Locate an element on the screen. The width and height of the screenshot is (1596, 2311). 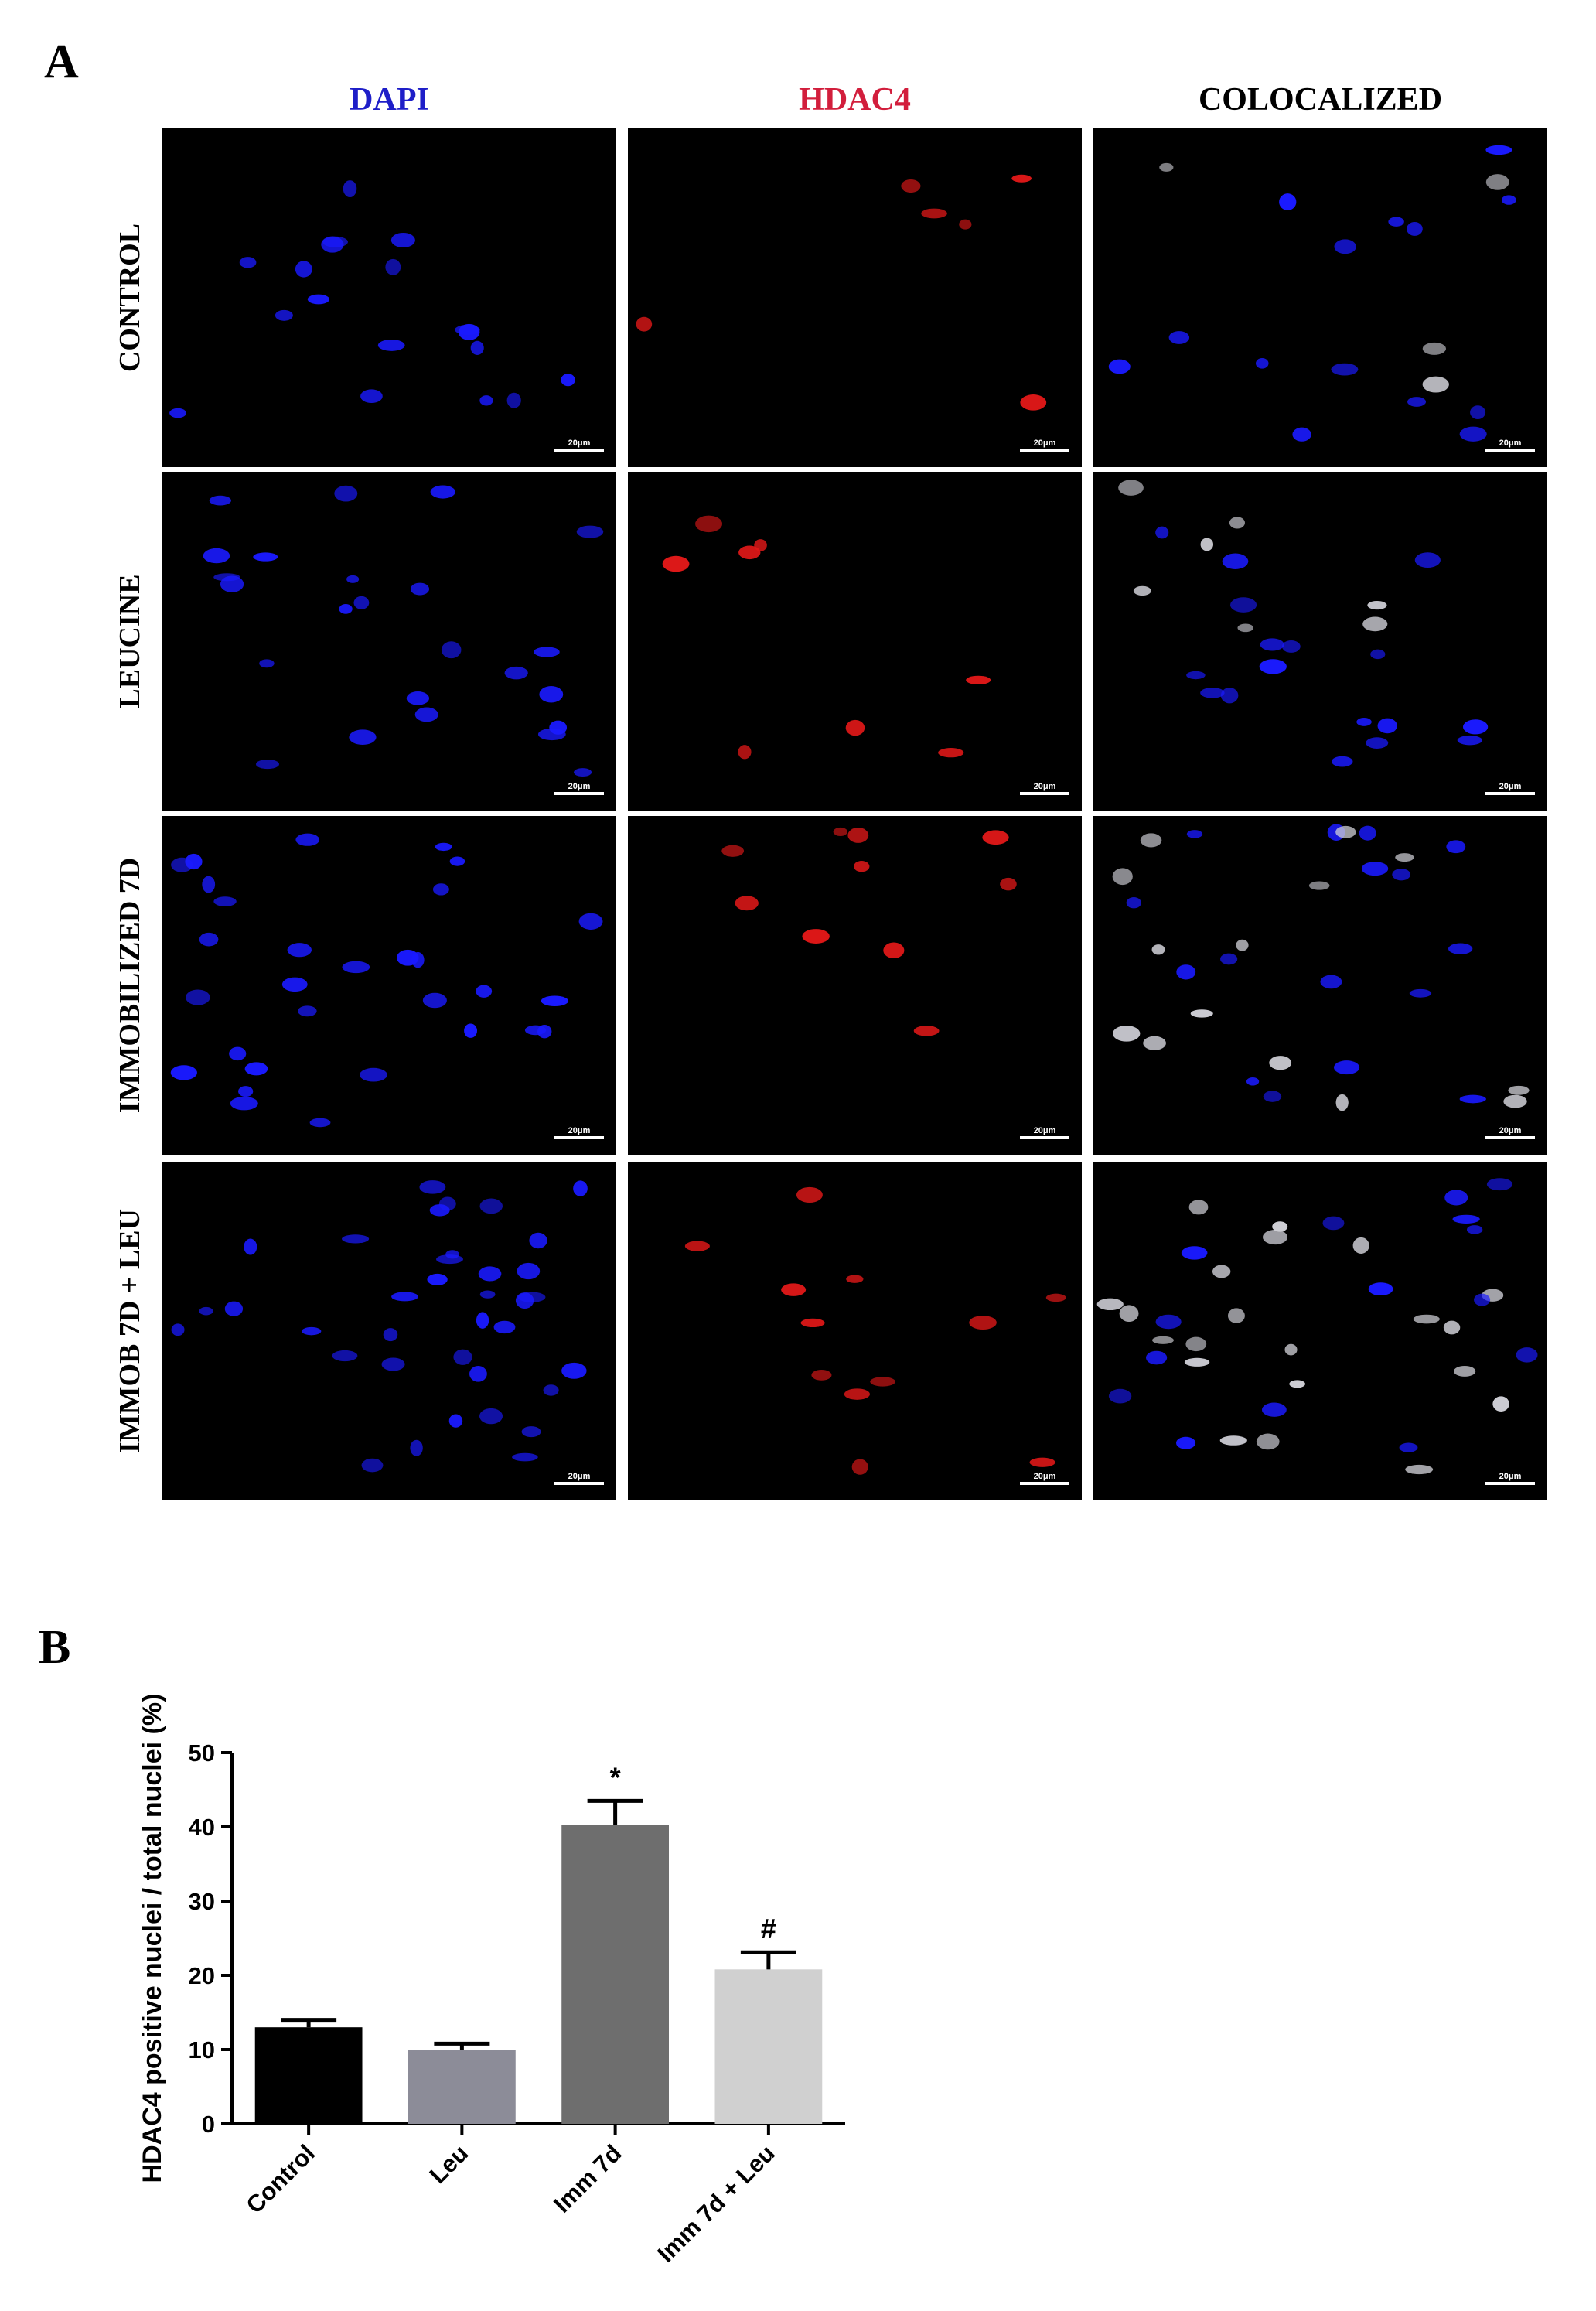
significance-mark: # is located at coordinates (768, 1928).